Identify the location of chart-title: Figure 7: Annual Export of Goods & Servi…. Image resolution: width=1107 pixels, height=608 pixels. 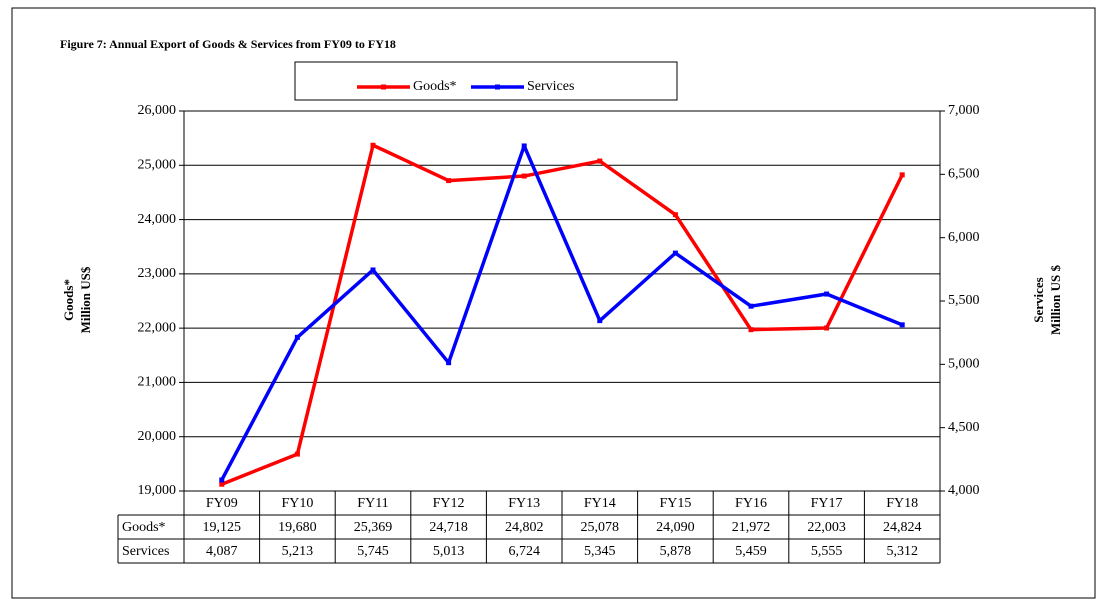
(228, 44).